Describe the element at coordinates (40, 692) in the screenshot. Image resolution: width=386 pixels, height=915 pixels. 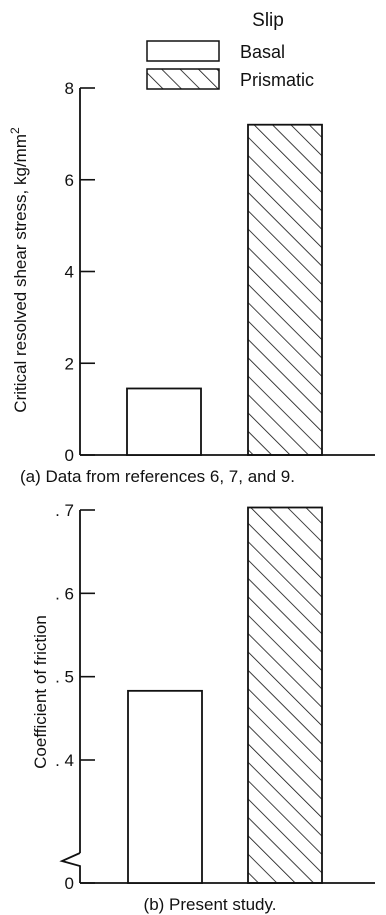
I see `chart-b-ylabel: Coefficient of friction` at that location.